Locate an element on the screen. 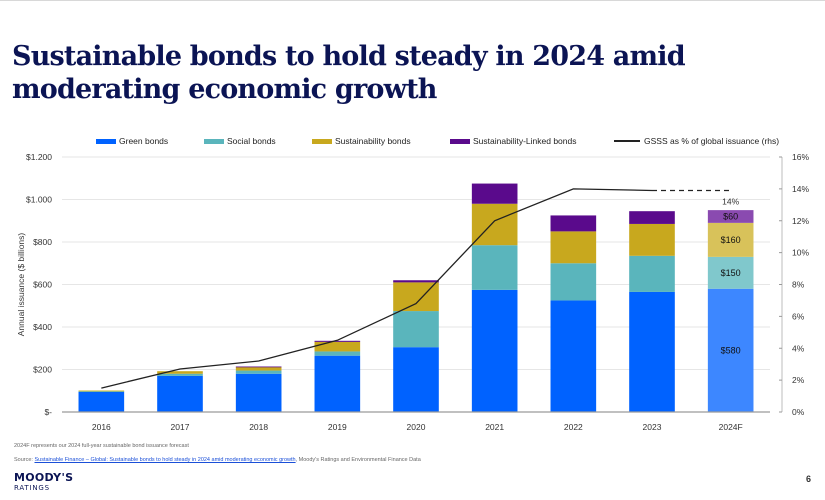 This screenshot has width=825, height=500. y-tick-label: $200 is located at coordinates (42, 370).